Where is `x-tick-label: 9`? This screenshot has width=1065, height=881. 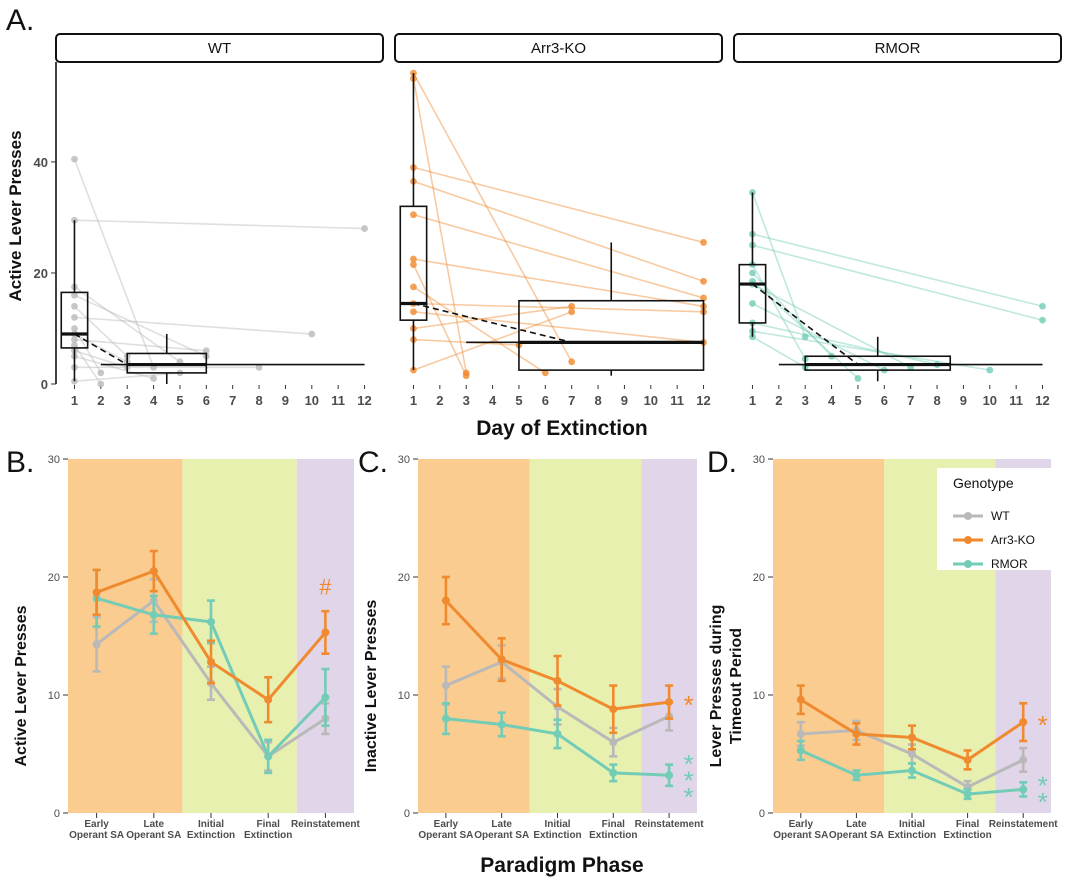
x-tick-label: 9 is located at coordinates (285, 400).